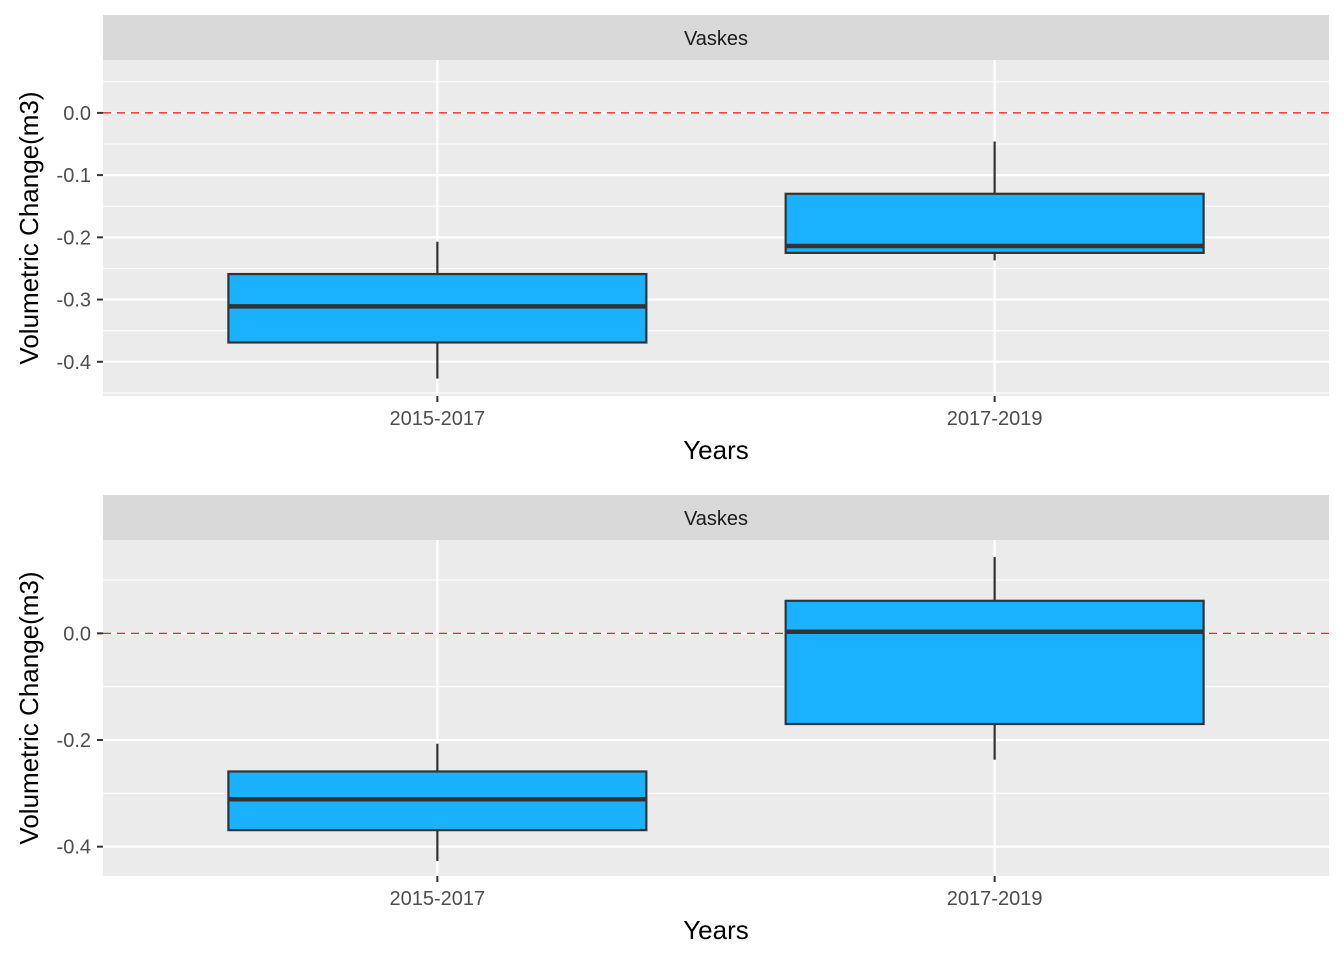  Describe the element at coordinates (74, 176) in the screenshot. I see `y-tick-label: -0.1` at that location.